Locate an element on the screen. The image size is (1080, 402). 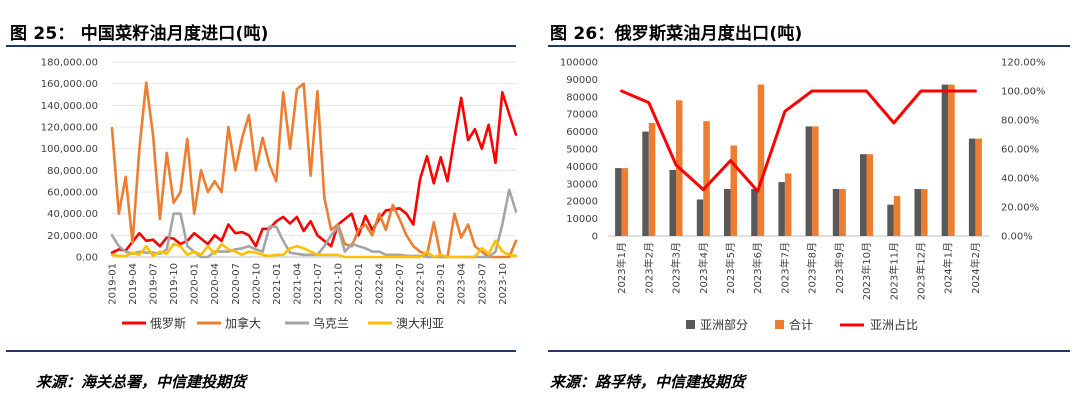
x-tick-label: 2020-01 is located at coordinates (195, 284).